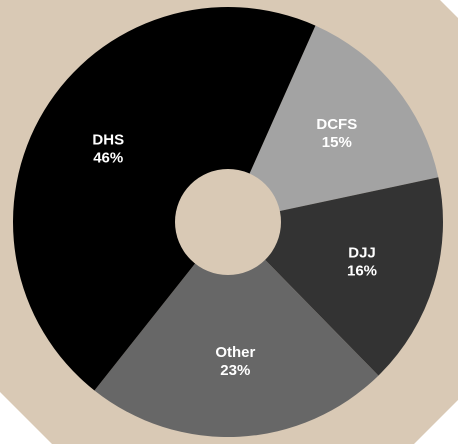 The width and height of the screenshot is (458, 444). Describe the element at coordinates (235, 370) in the screenshot. I see `value-label: 23%` at that location.